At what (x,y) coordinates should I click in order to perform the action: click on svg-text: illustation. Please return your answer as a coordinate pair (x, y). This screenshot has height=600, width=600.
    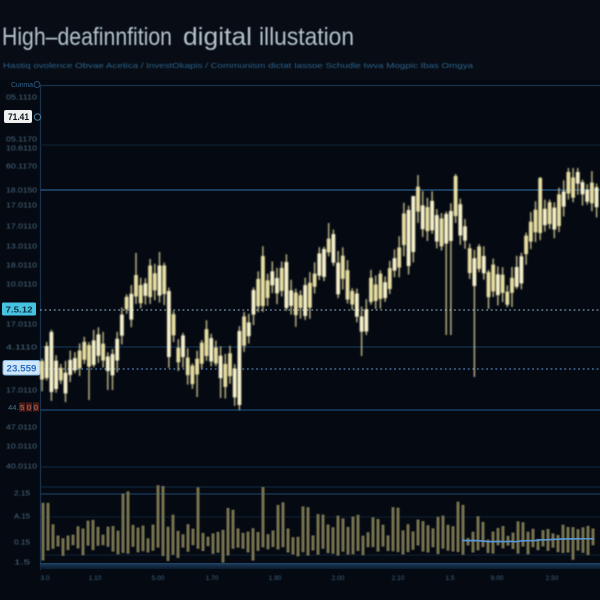
    Looking at the image, I should click on (306, 37).